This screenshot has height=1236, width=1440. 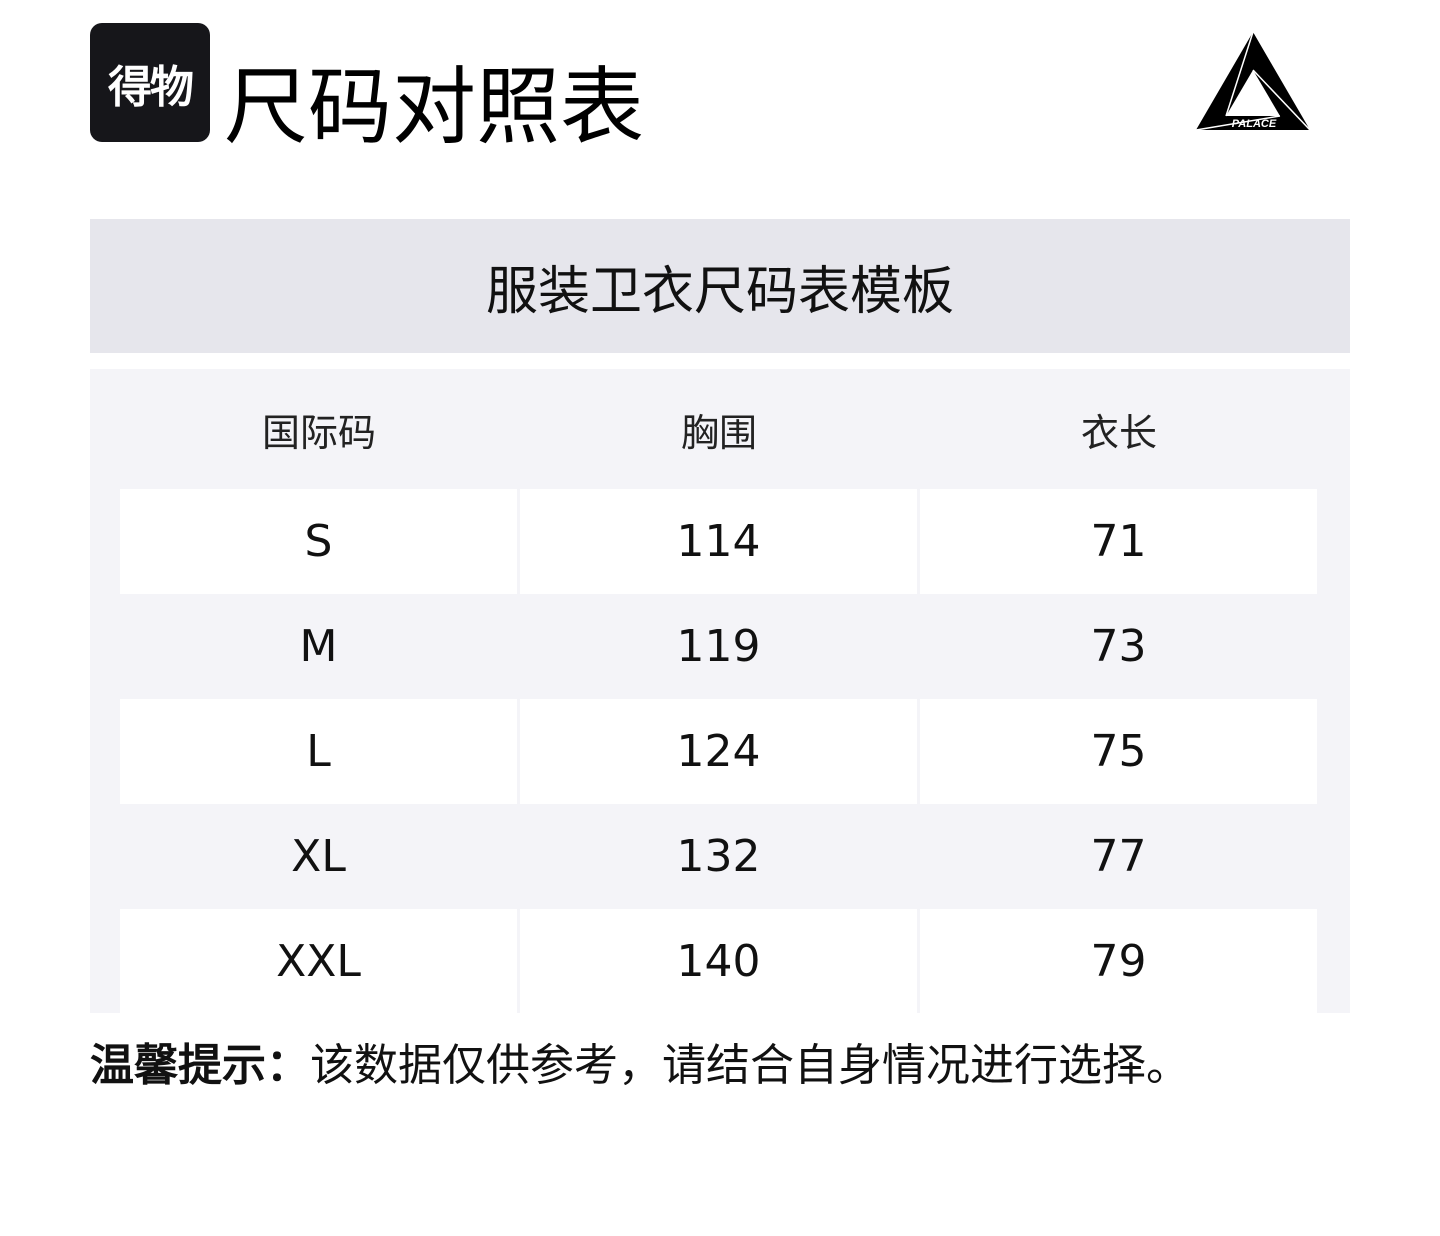 I want to click on size-cell: L, so click(x=318, y=751).